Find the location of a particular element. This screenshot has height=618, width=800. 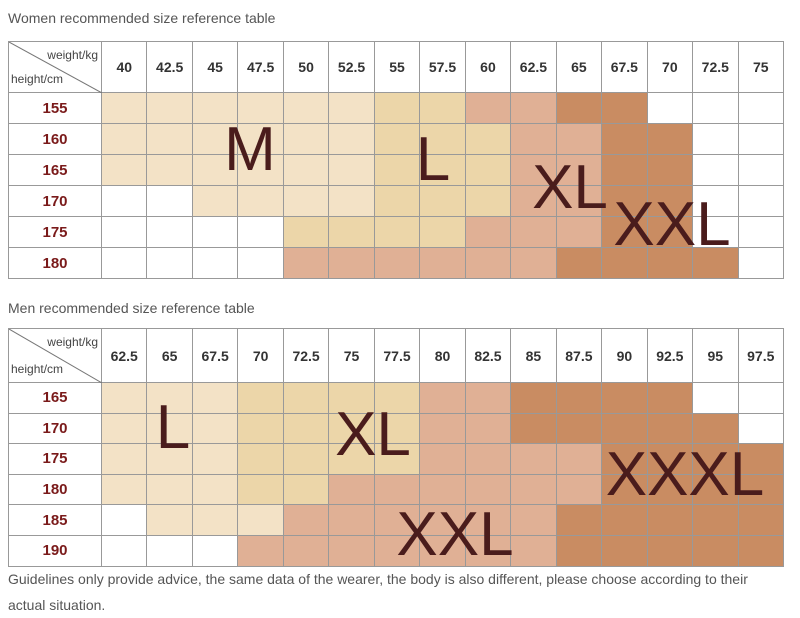

weight-label: weight/kg is located at coordinates (72, 342).